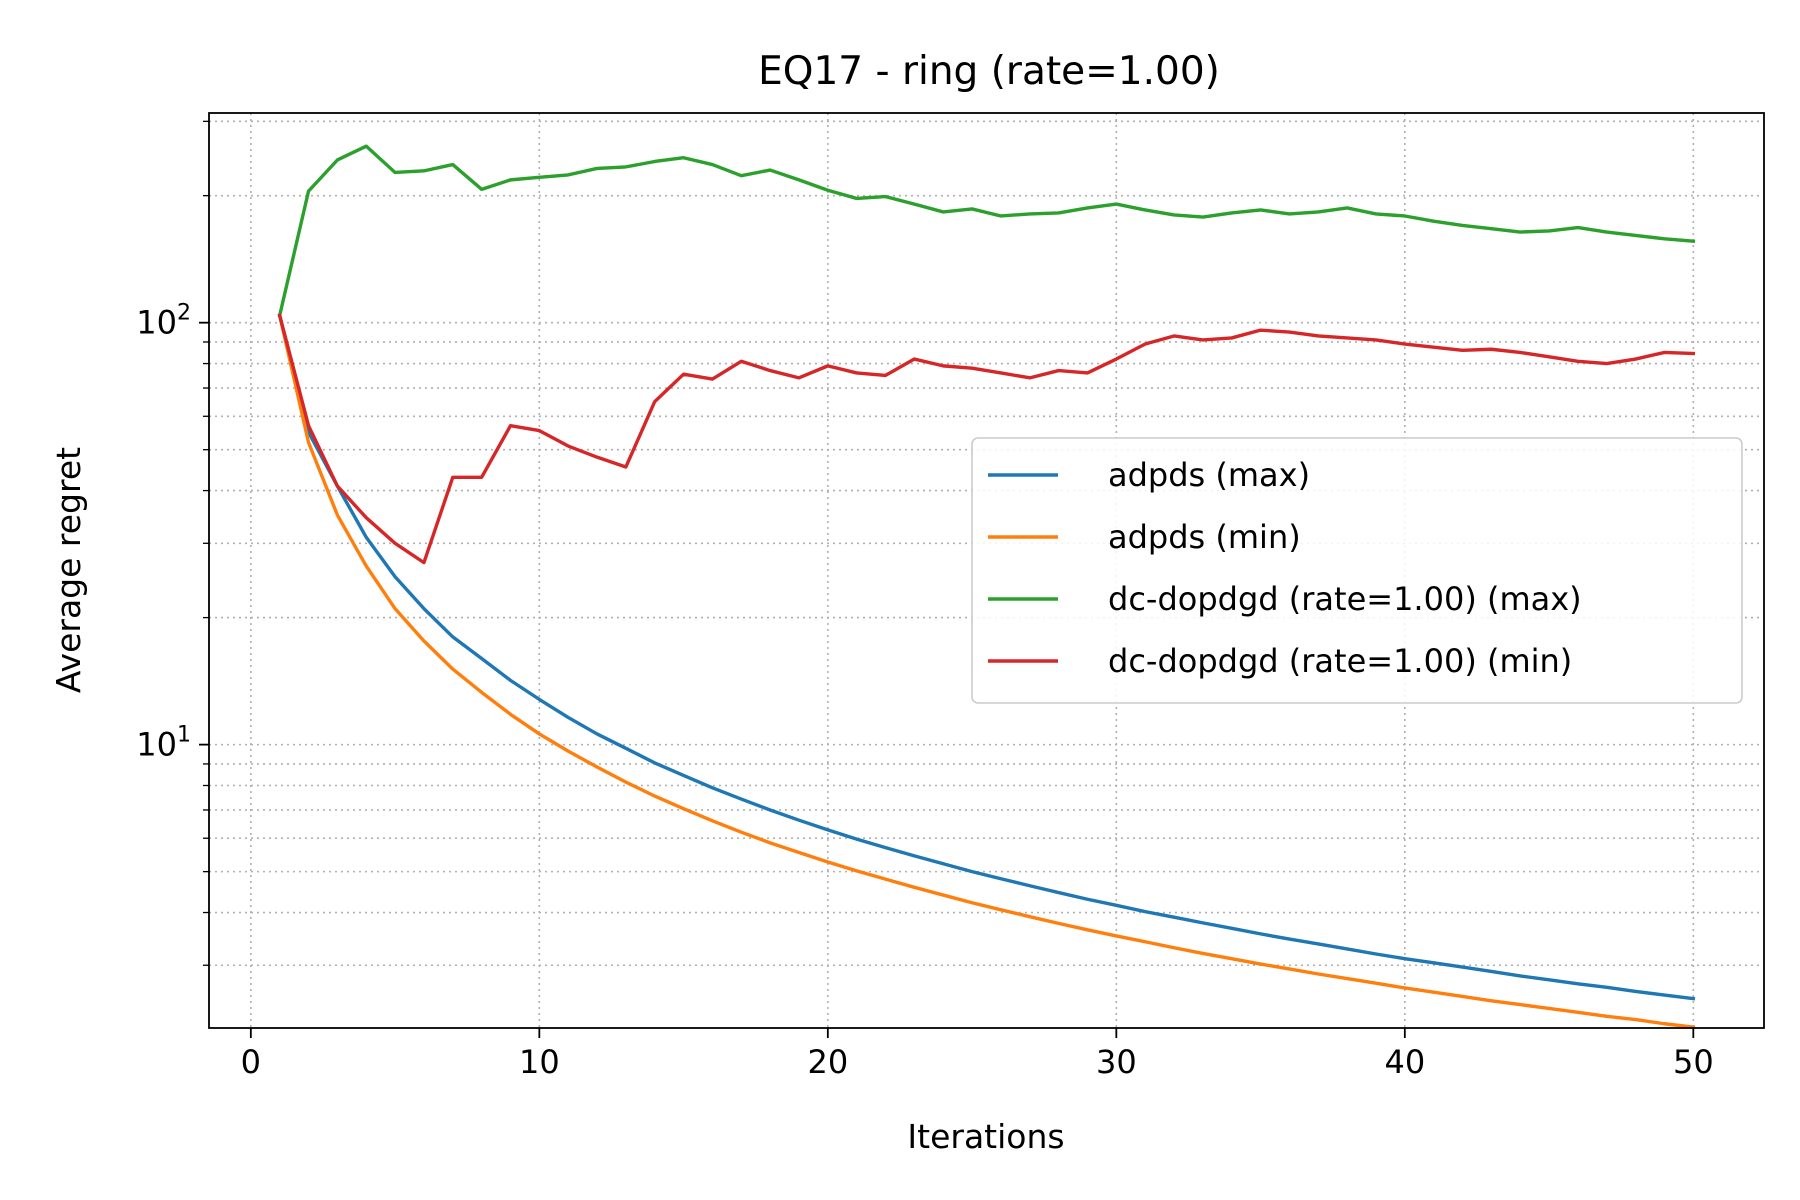 Image resolution: width=1800 pixels, height=1200 pixels. What do you see at coordinates (985, 1136) in the screenshot?
I see `x-axis-label: Iterations` at bounding box center [985, 1136].